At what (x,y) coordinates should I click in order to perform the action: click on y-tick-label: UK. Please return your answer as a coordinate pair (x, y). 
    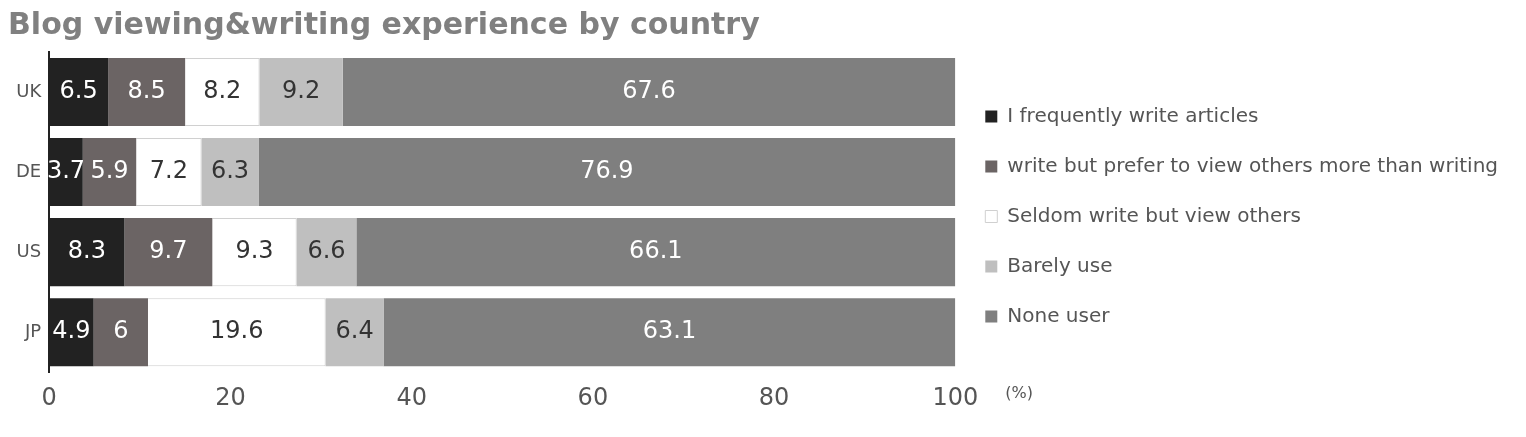
    Looking at the image, I should click on (29, 90).